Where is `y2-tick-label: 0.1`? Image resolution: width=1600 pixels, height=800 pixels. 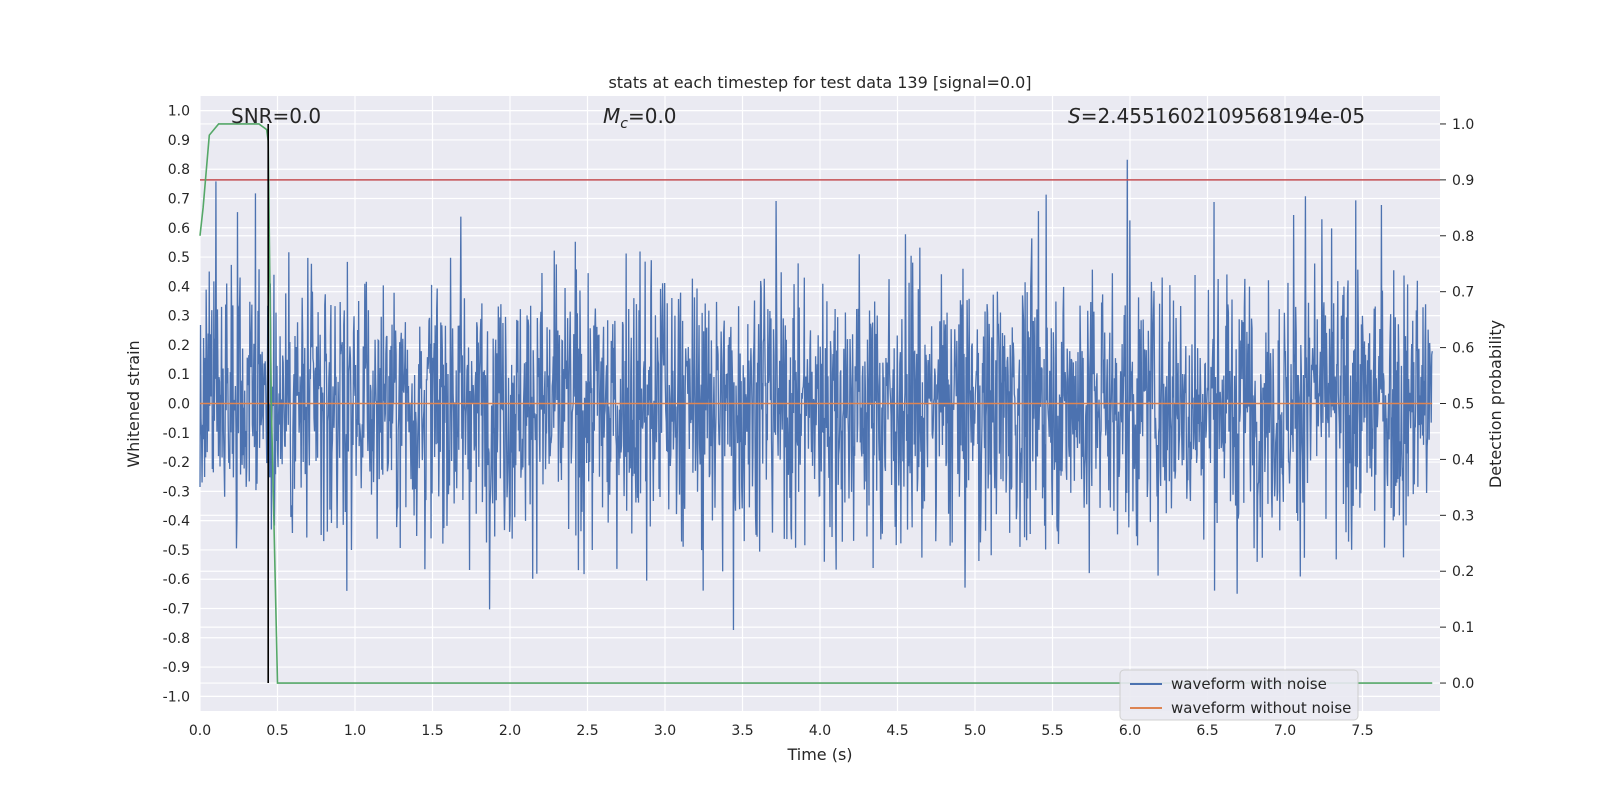
y2-tick-label: 0.1 is located at coordinates (1463, 628).